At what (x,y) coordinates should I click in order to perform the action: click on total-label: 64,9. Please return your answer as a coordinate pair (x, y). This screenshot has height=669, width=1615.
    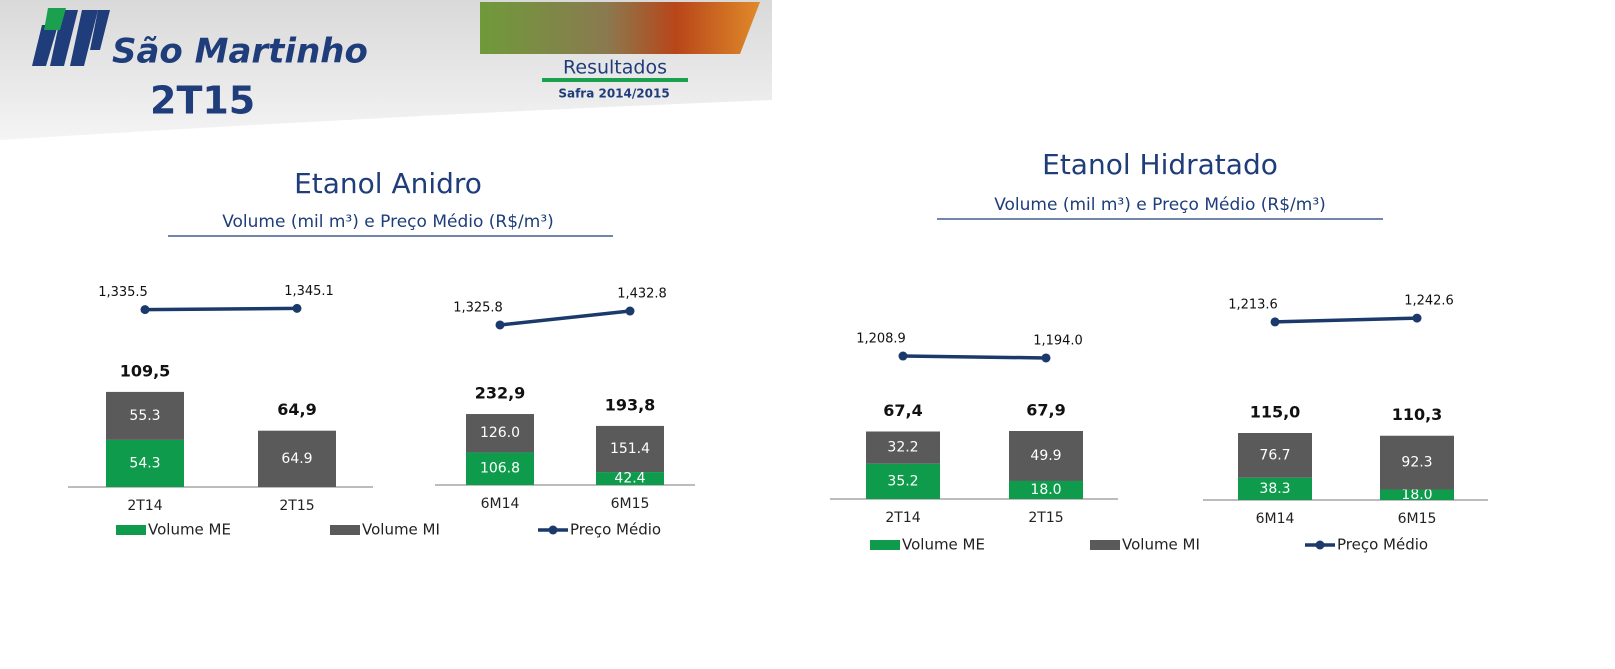
    Looking at the image, I should click on (296, 409).